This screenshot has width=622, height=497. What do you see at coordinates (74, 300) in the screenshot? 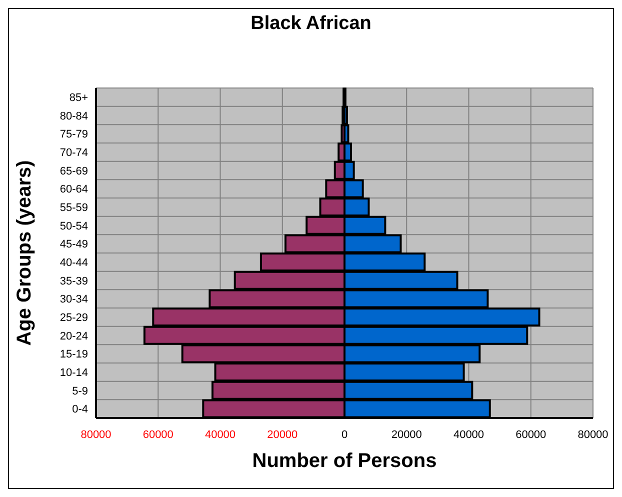
I see `y-tick-label: 30-34` at bounding box center [74, 300].